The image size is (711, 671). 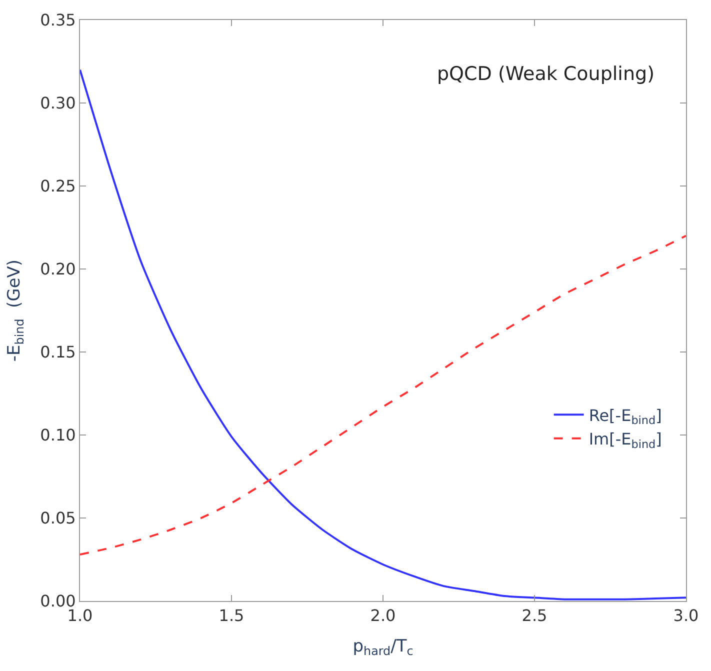 I want to click on x-tick-label: 2.5, so click(x=535, y=616).